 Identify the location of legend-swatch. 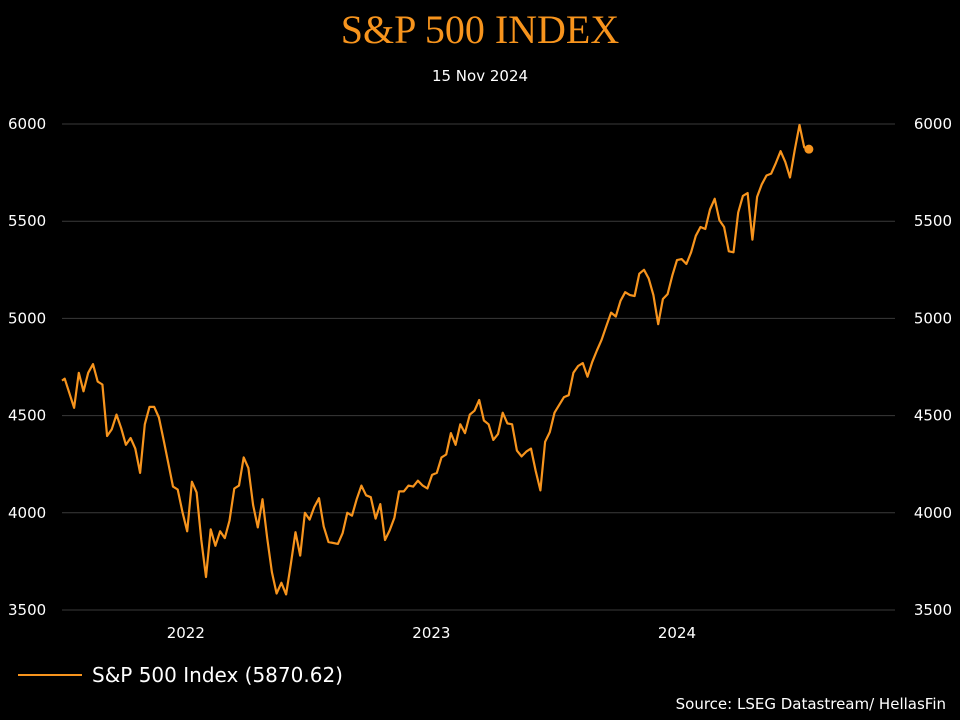
(50, 675).